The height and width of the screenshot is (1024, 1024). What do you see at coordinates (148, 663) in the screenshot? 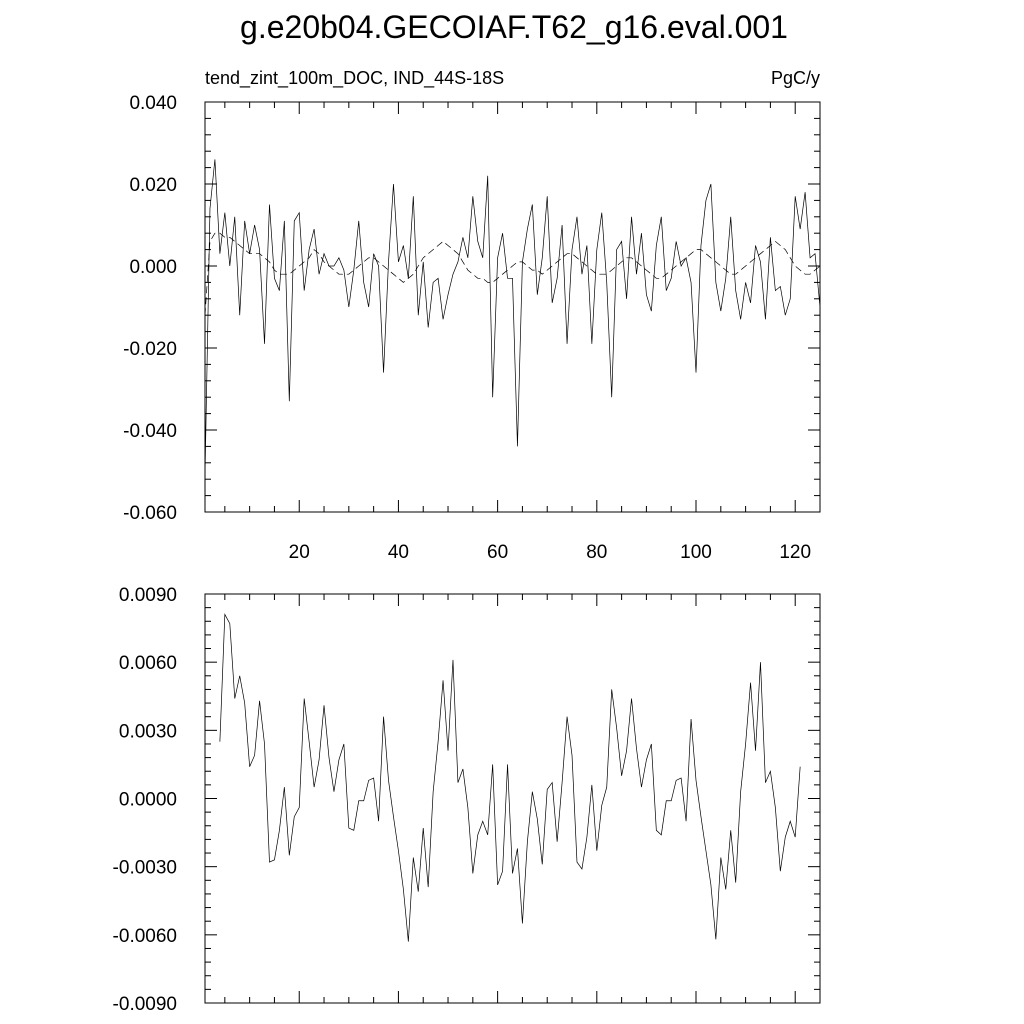
I see `y-tick-label: 0.0060` at bounding box center [148, 663].